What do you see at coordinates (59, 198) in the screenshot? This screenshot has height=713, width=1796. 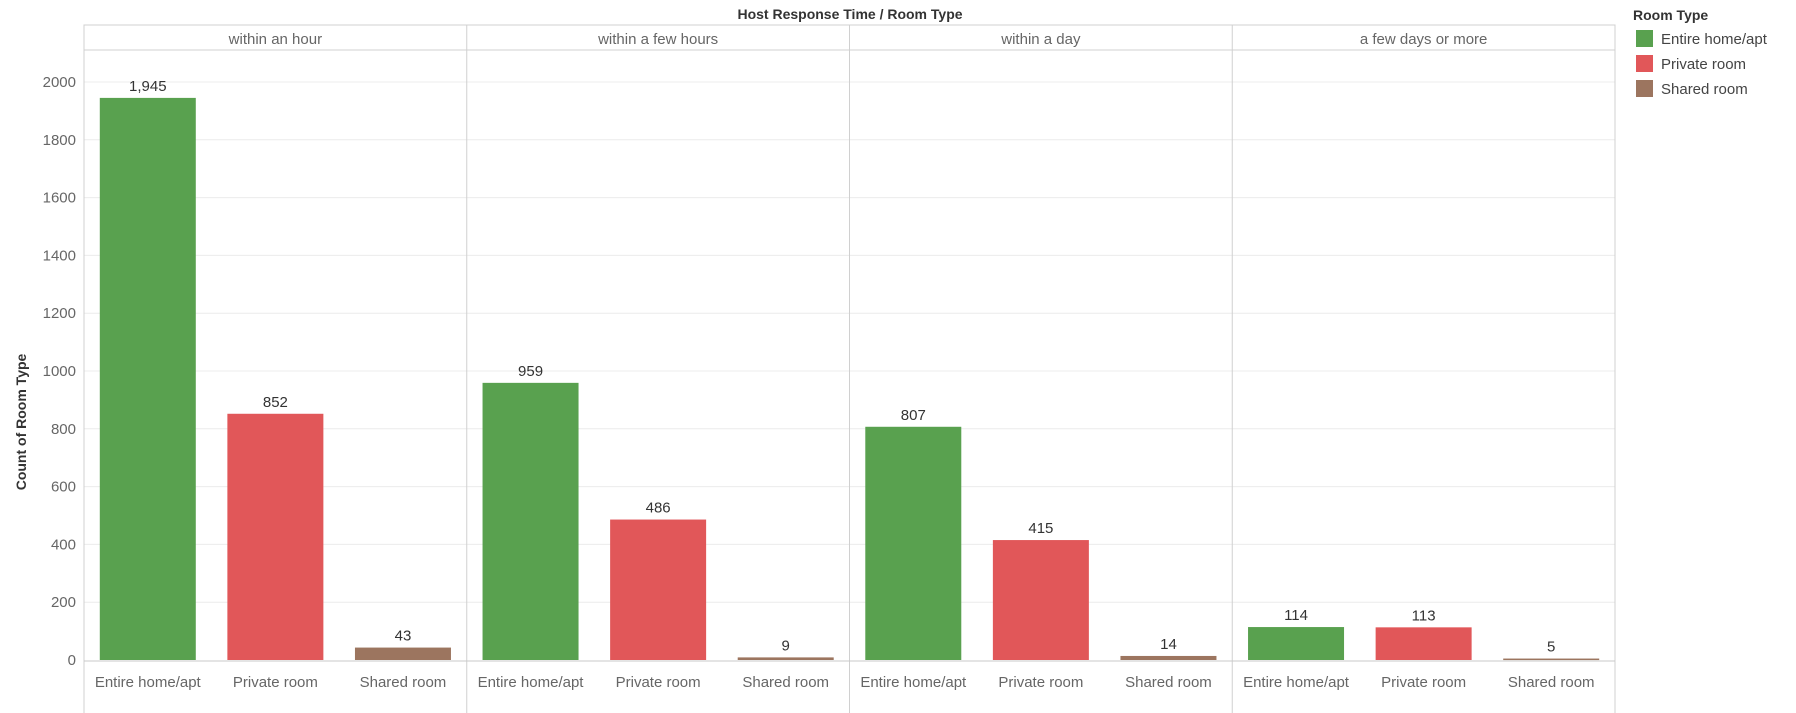 I see `y-tick-label: 1600` at bounding box center [59, 198].